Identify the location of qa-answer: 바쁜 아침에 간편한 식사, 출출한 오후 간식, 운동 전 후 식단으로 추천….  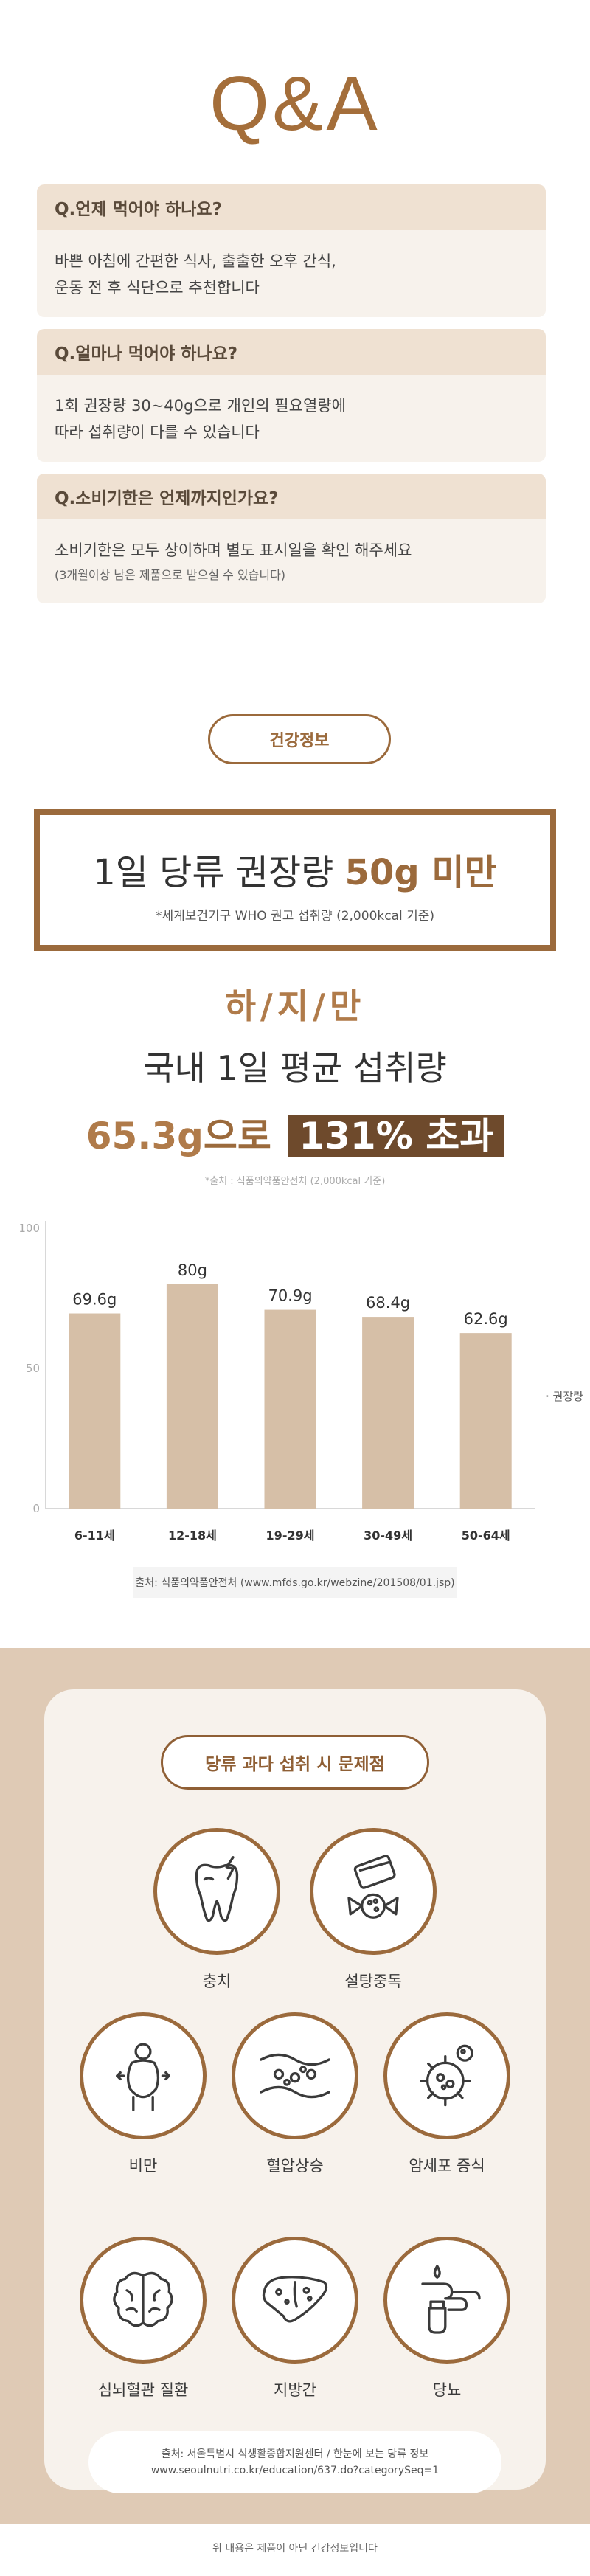
(291, 273).